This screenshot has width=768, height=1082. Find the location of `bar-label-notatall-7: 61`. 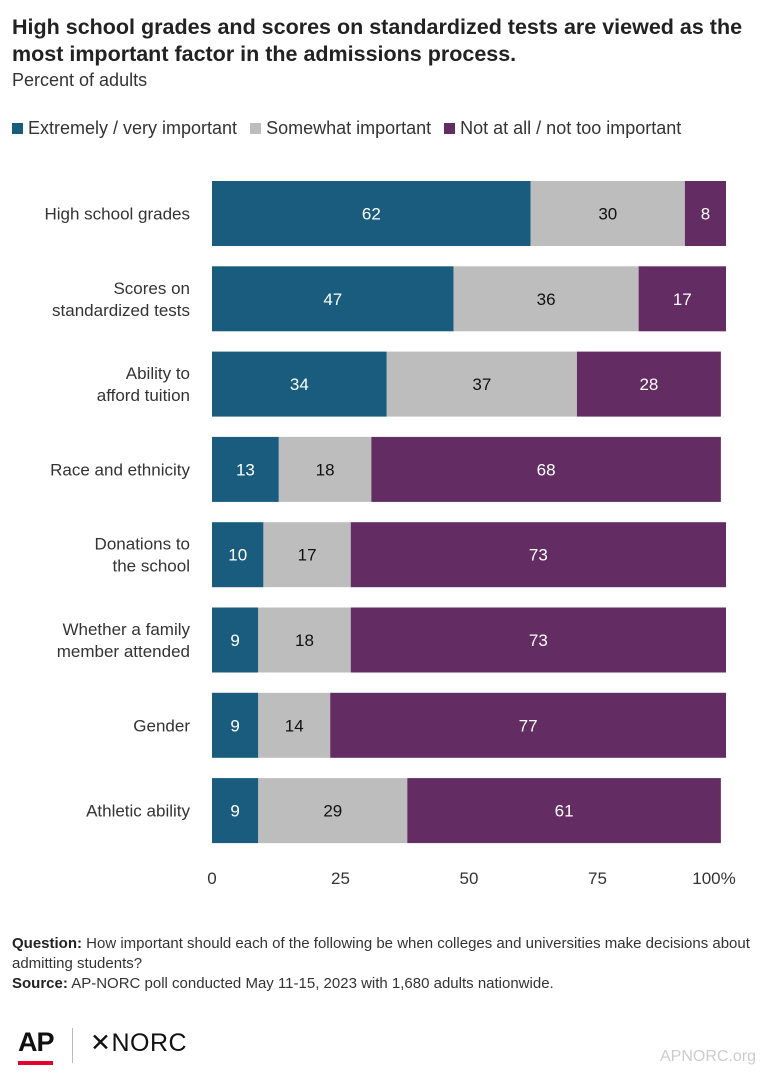

bar-label-notatall-7: 61 is located at coordinates (564, 811).